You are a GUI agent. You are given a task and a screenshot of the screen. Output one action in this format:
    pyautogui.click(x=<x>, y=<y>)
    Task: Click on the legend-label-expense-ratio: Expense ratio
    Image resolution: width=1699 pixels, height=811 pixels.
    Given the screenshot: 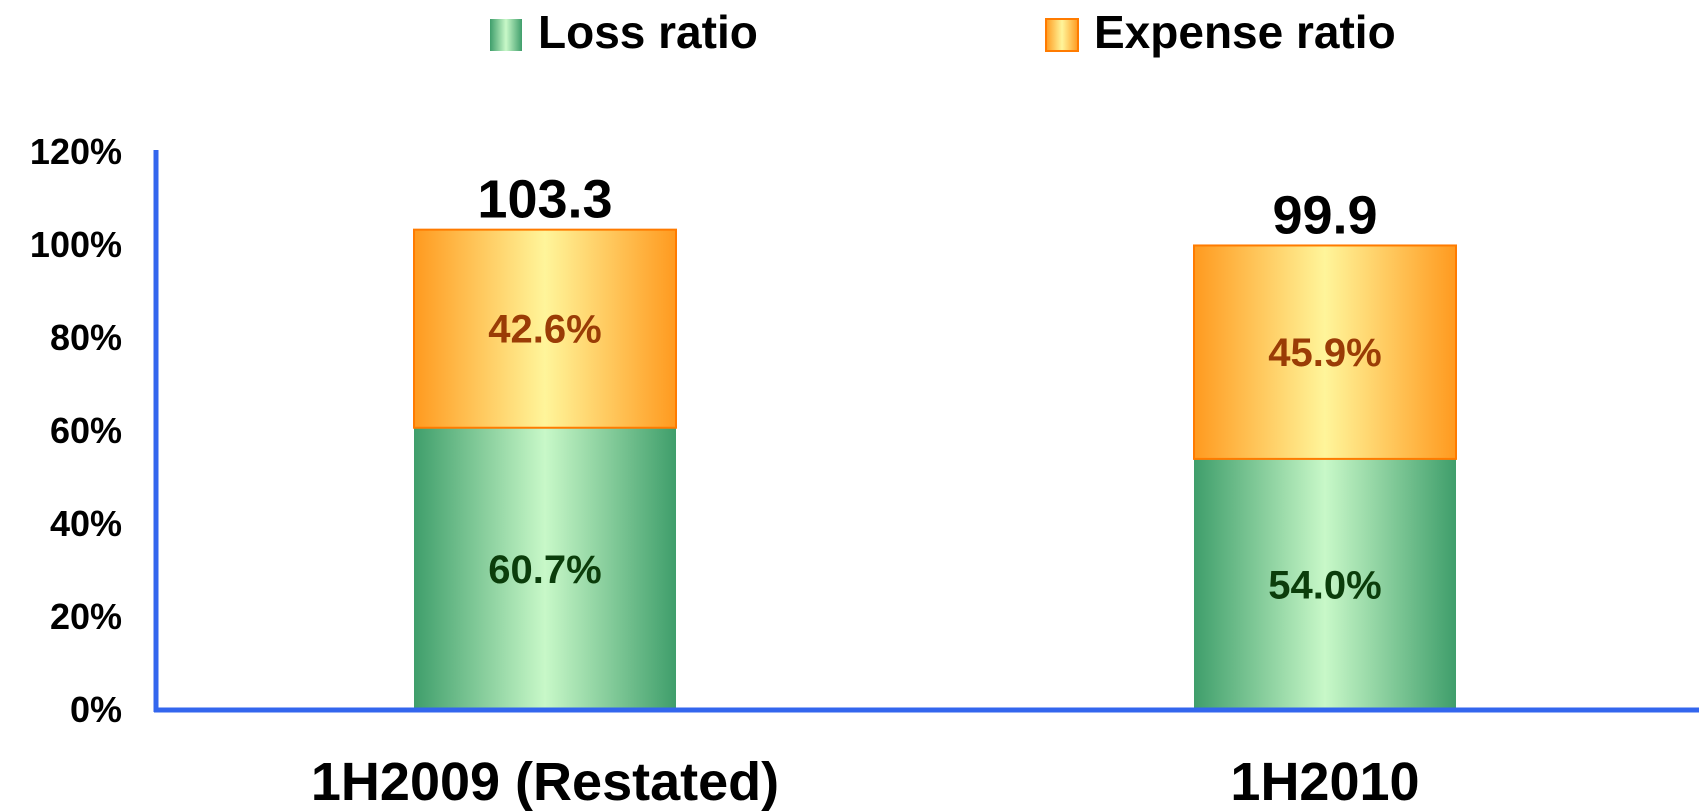 What is the action you would take?
    pyautogui.click(x=1245, y=32)
    